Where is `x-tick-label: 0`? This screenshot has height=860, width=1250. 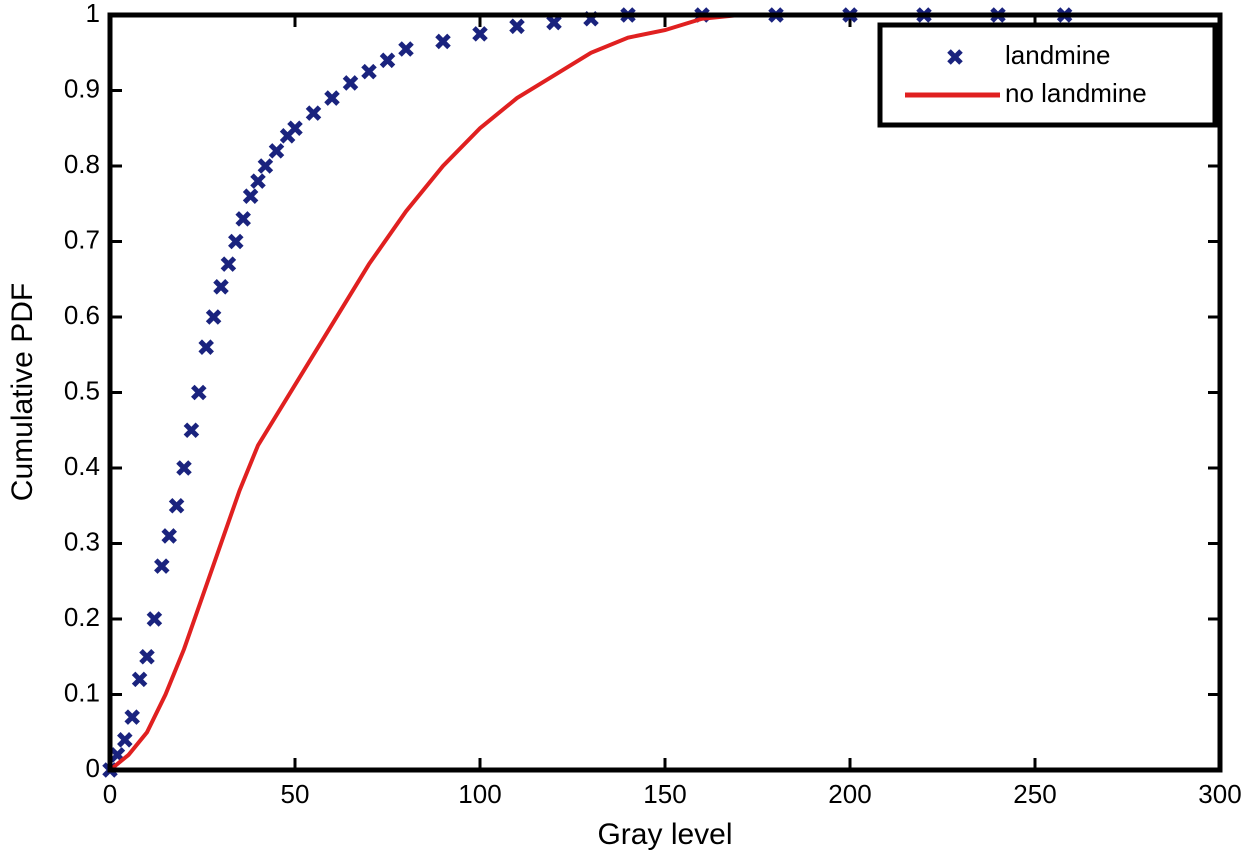 x-tick-label: 0 is located at coordinates (110, 794).